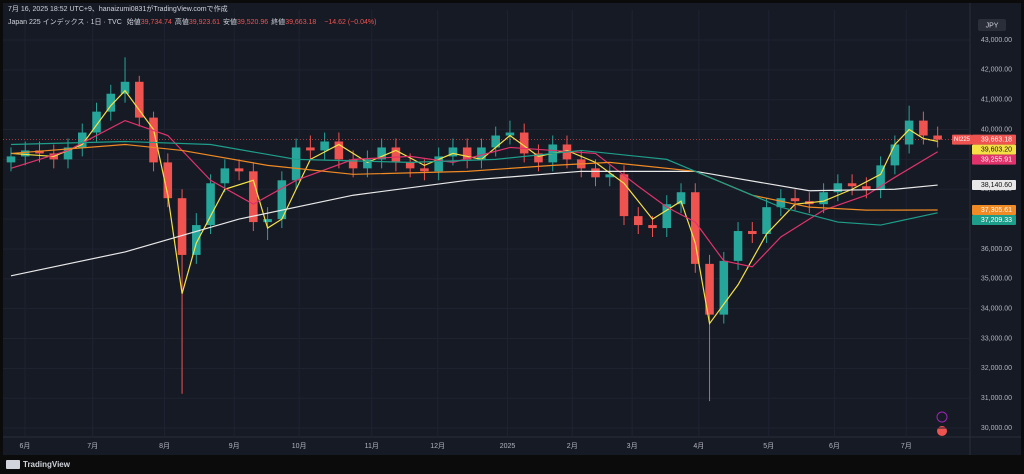 The image size is (1024, 474). I want to click on ohlc-label: 安値, so click(230, 22).